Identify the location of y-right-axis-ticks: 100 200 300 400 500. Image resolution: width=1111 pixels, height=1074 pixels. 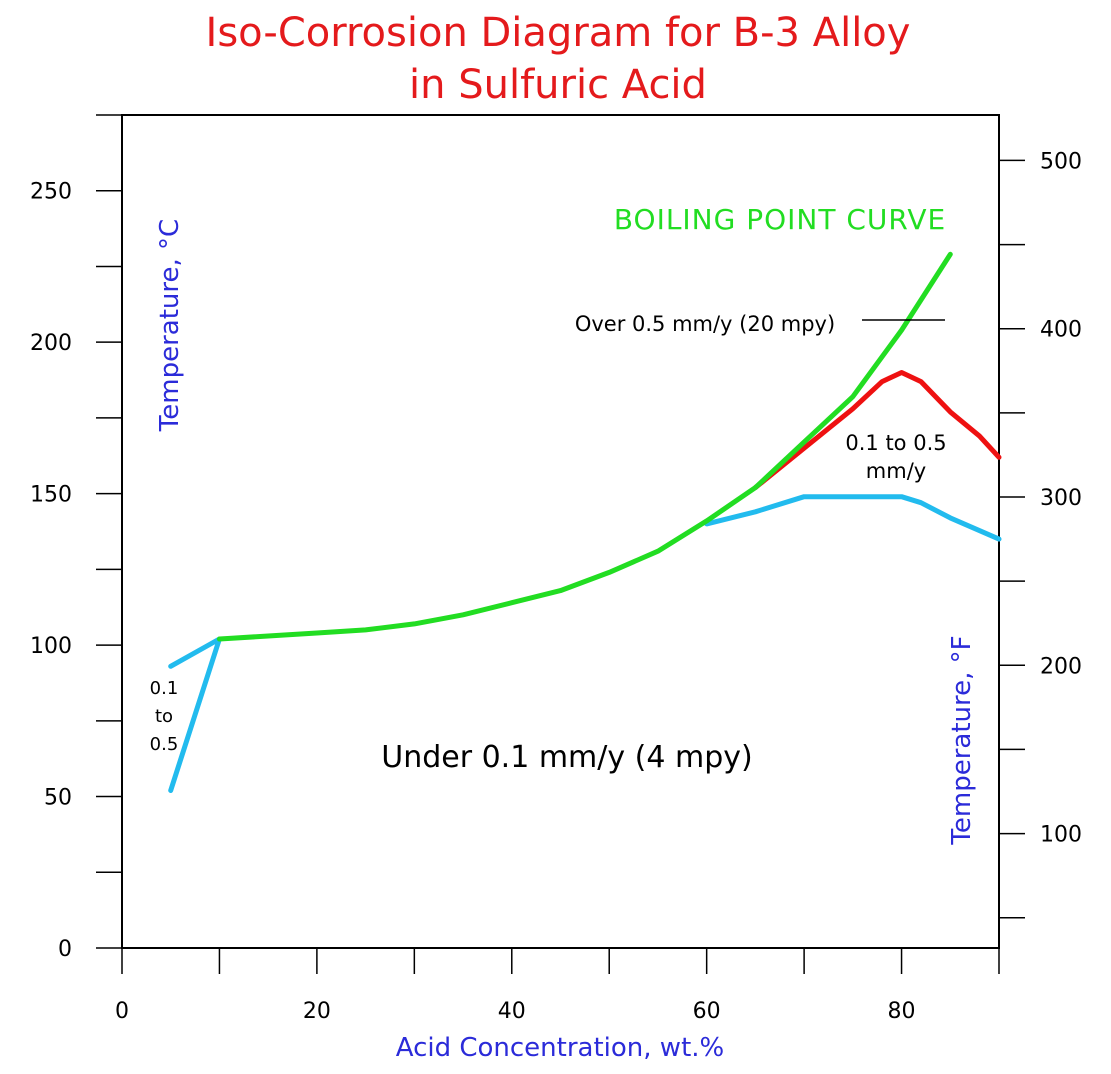
(1040, 534).